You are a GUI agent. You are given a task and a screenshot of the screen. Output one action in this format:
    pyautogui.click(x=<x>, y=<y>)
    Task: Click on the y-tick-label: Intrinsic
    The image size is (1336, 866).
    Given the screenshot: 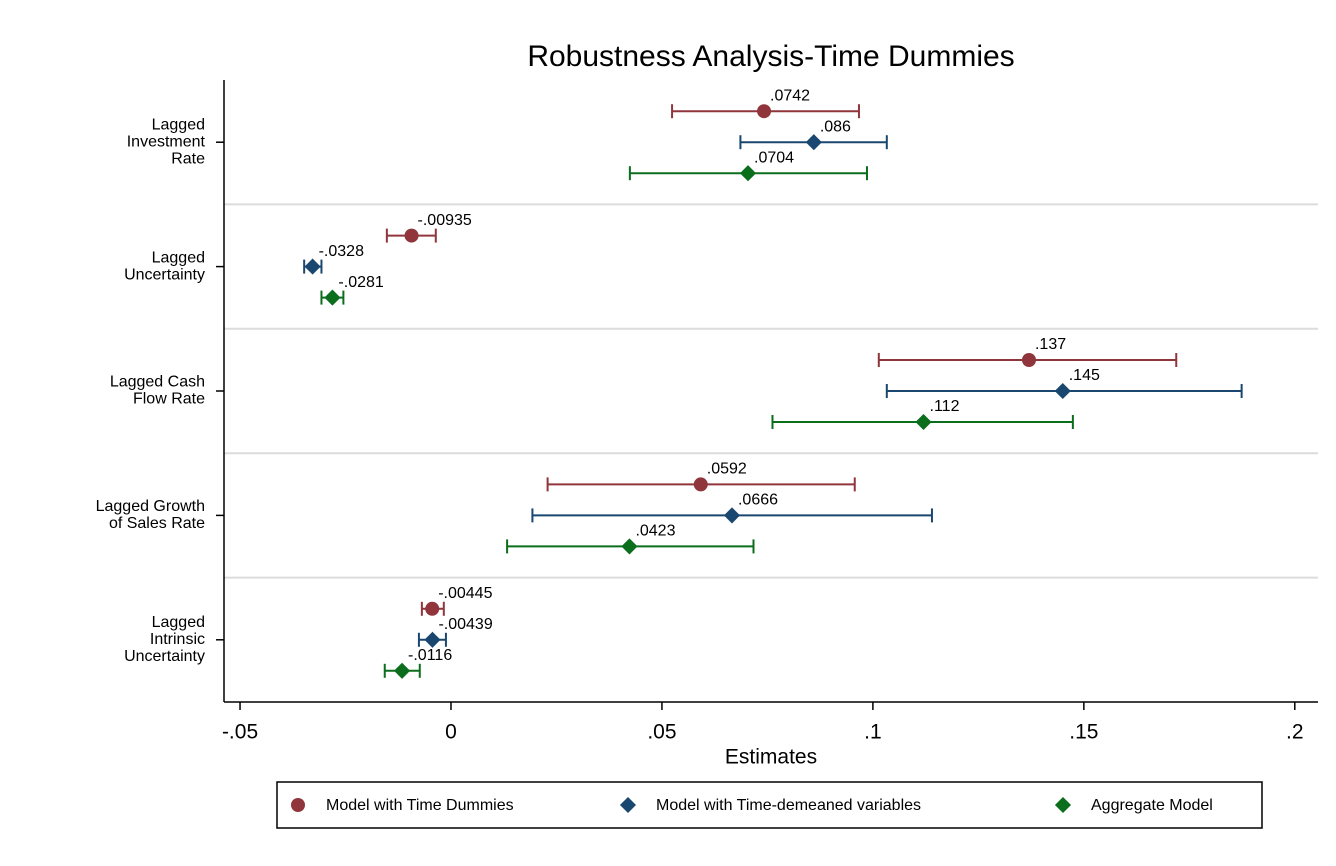 What is the action you would take?
    pyautogui.click(x=177, y=639)
    